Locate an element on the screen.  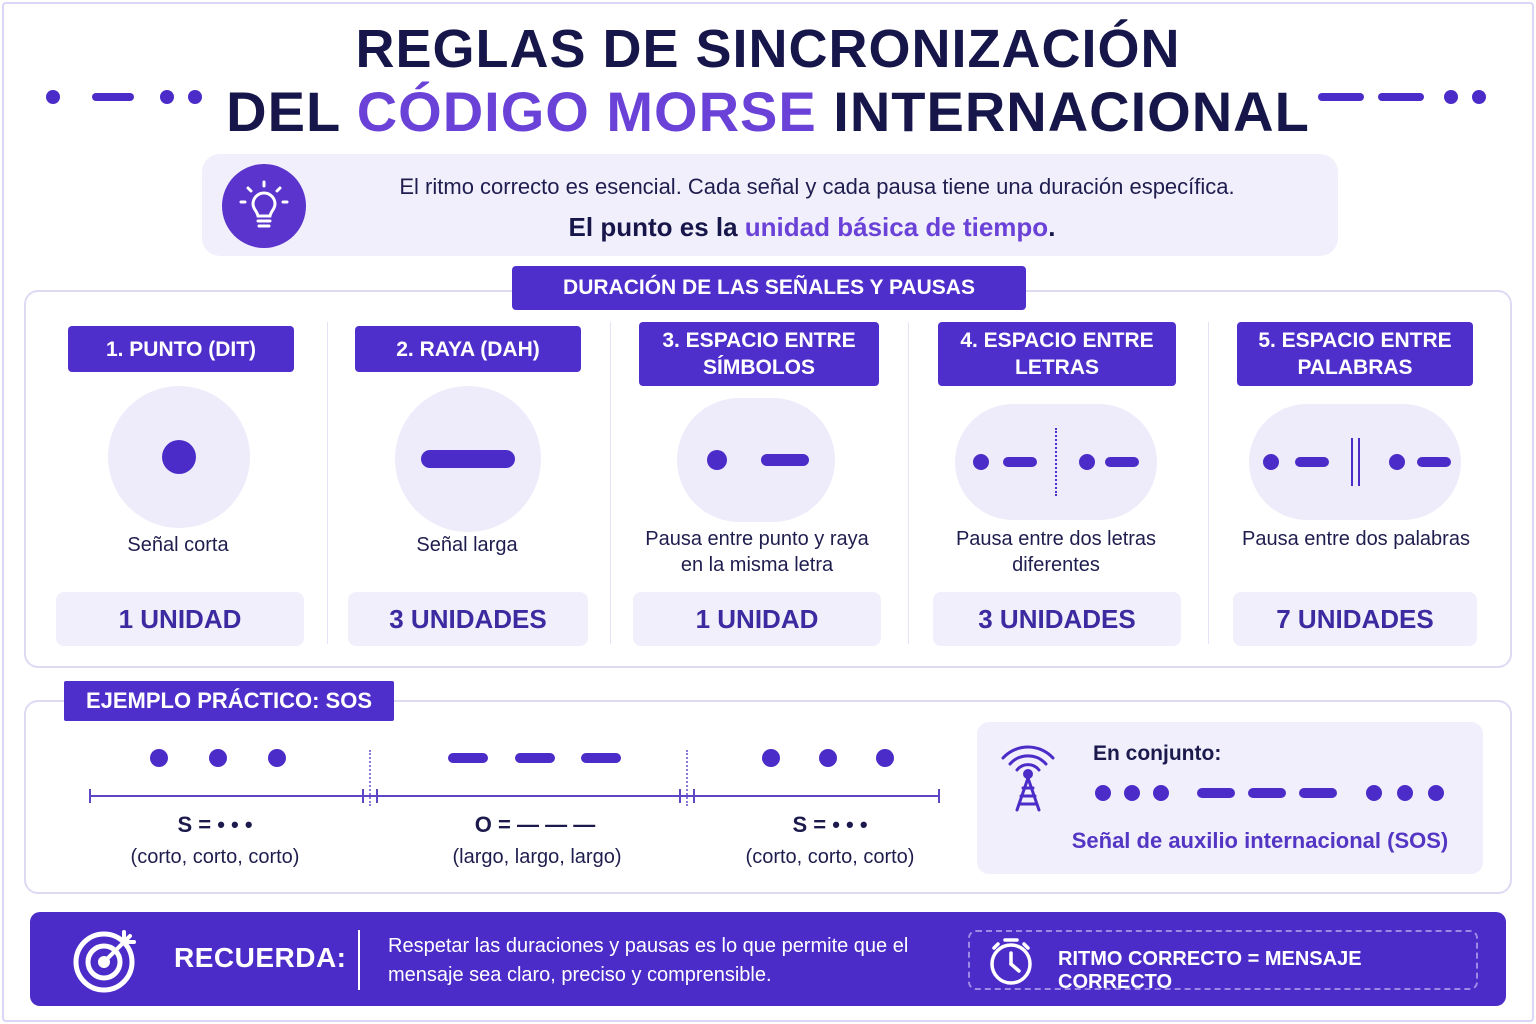
durations-section-label: DURACIÓN DE LAS SEÑALES Y PAUSAS is located at coordinates (769, 288).